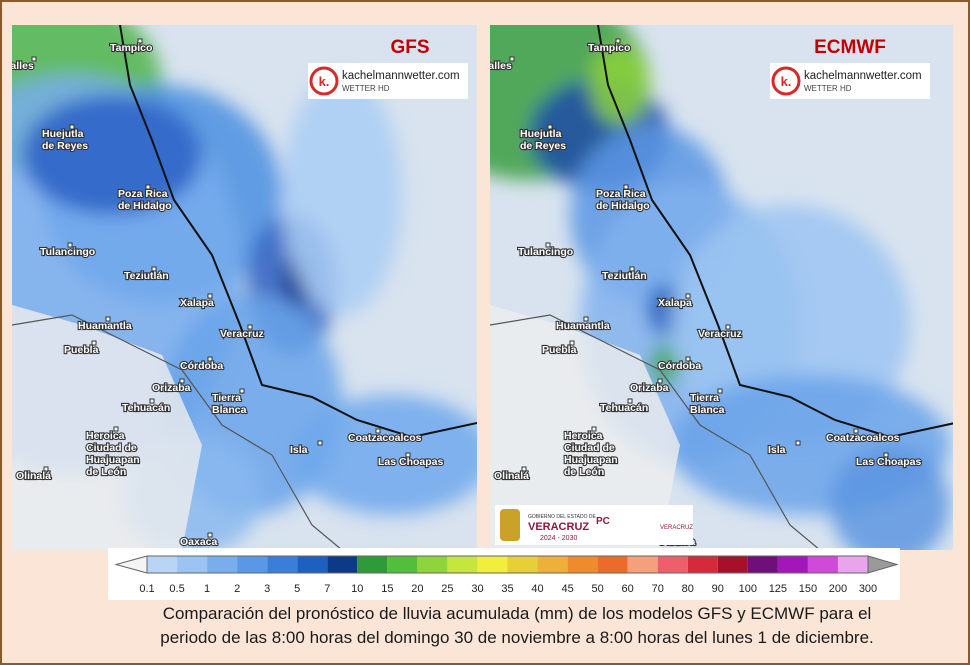 This screenshot has width=970, height=665. I want to click on legend-outline, so click(507, 564).